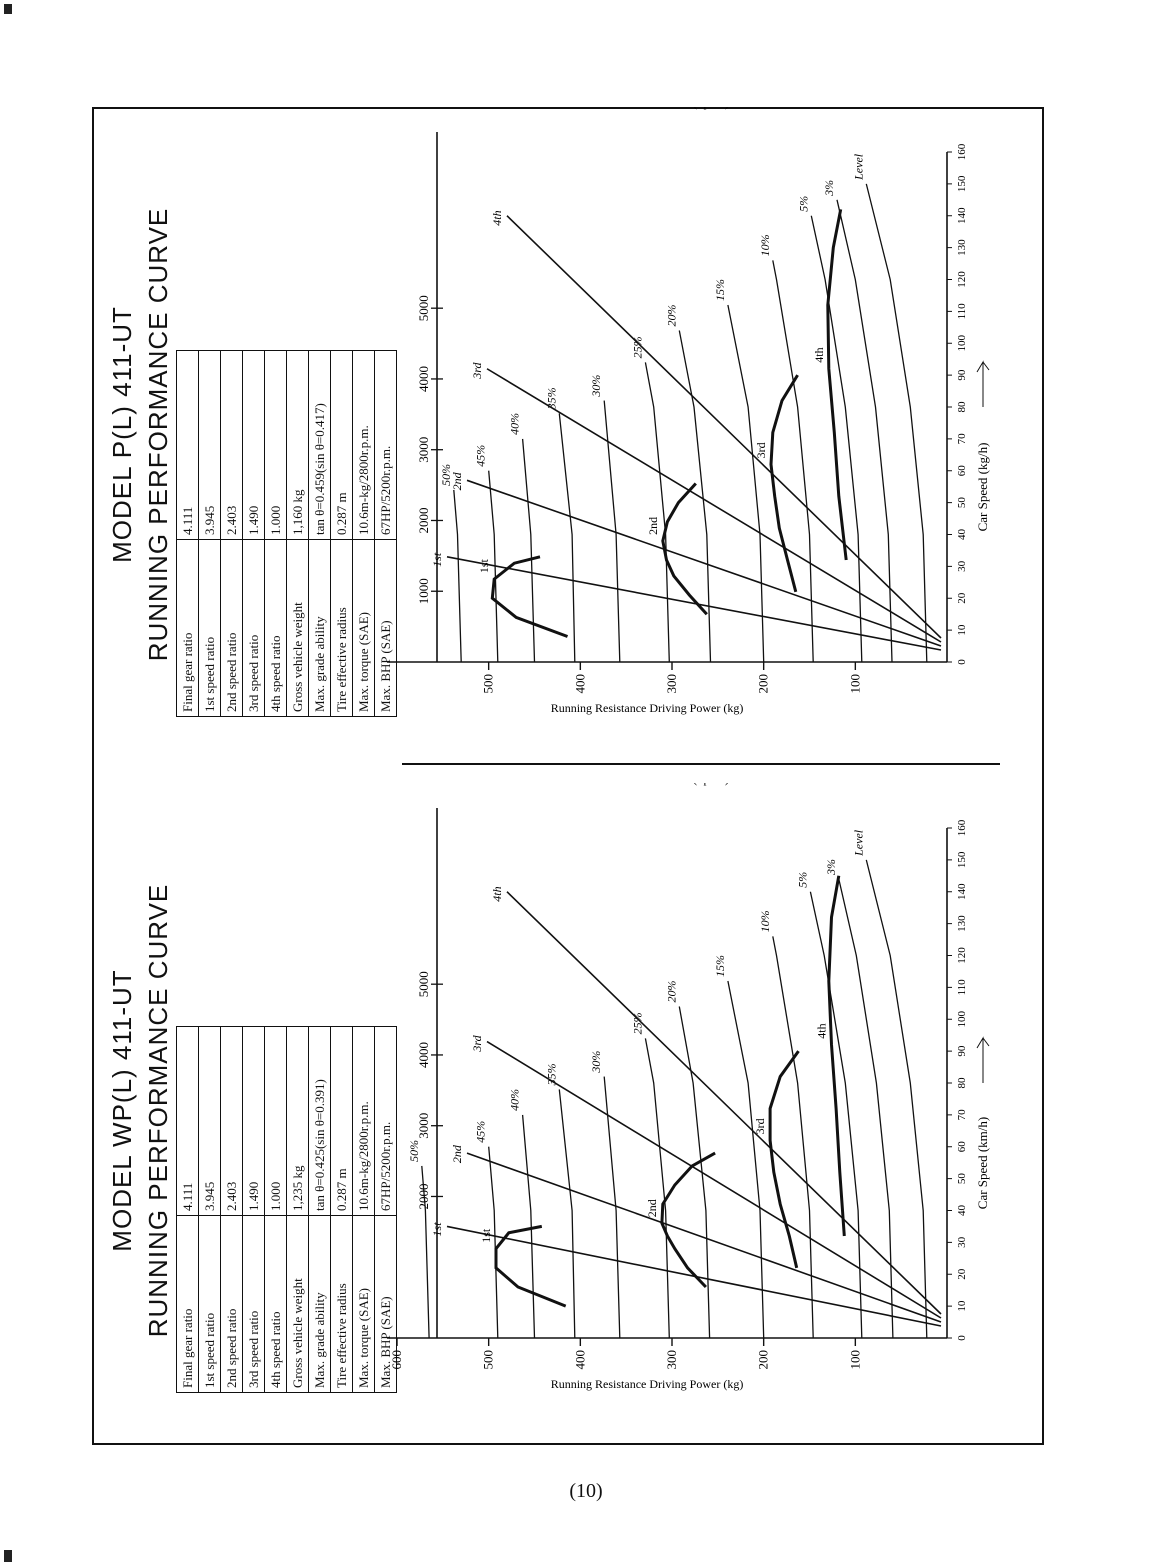 This screenshot has height=1566, width=1172. What do you see at coordinates (423, 1055) in the screenshot?
I see `rpm-tick-label: 4000` at bounding box center [423, 1055].